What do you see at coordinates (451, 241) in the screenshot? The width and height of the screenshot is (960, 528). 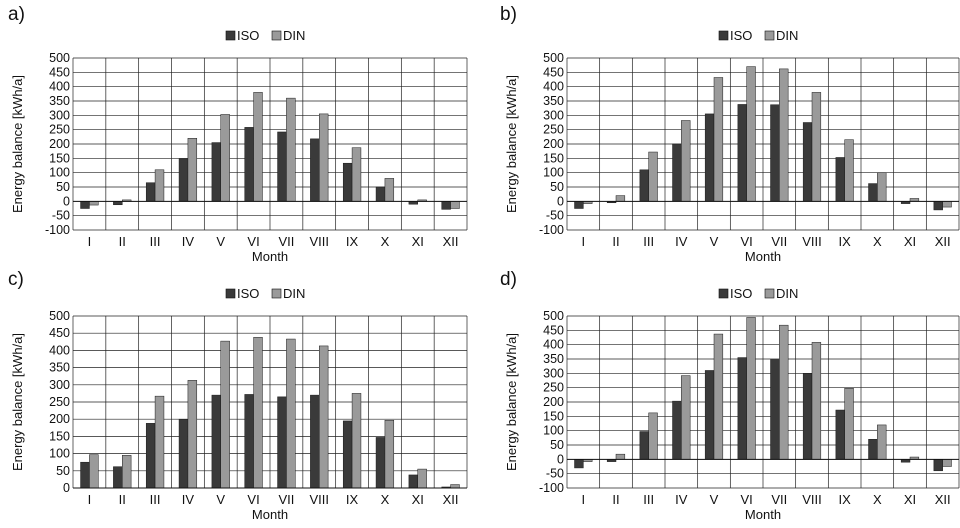 I see `x-tick-label: XII` at bounding box center [451, 241].